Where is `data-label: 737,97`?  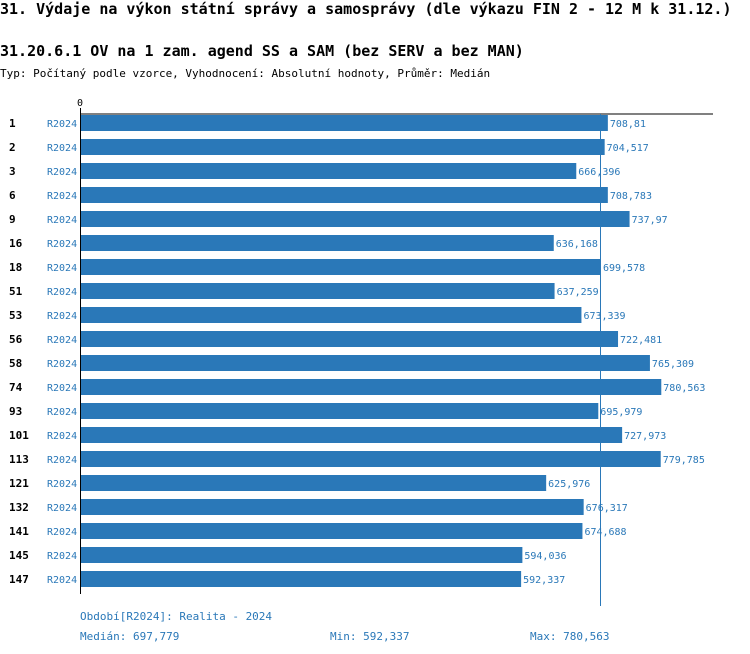 data-label: 737,97 is located at coordinates (650, 220).